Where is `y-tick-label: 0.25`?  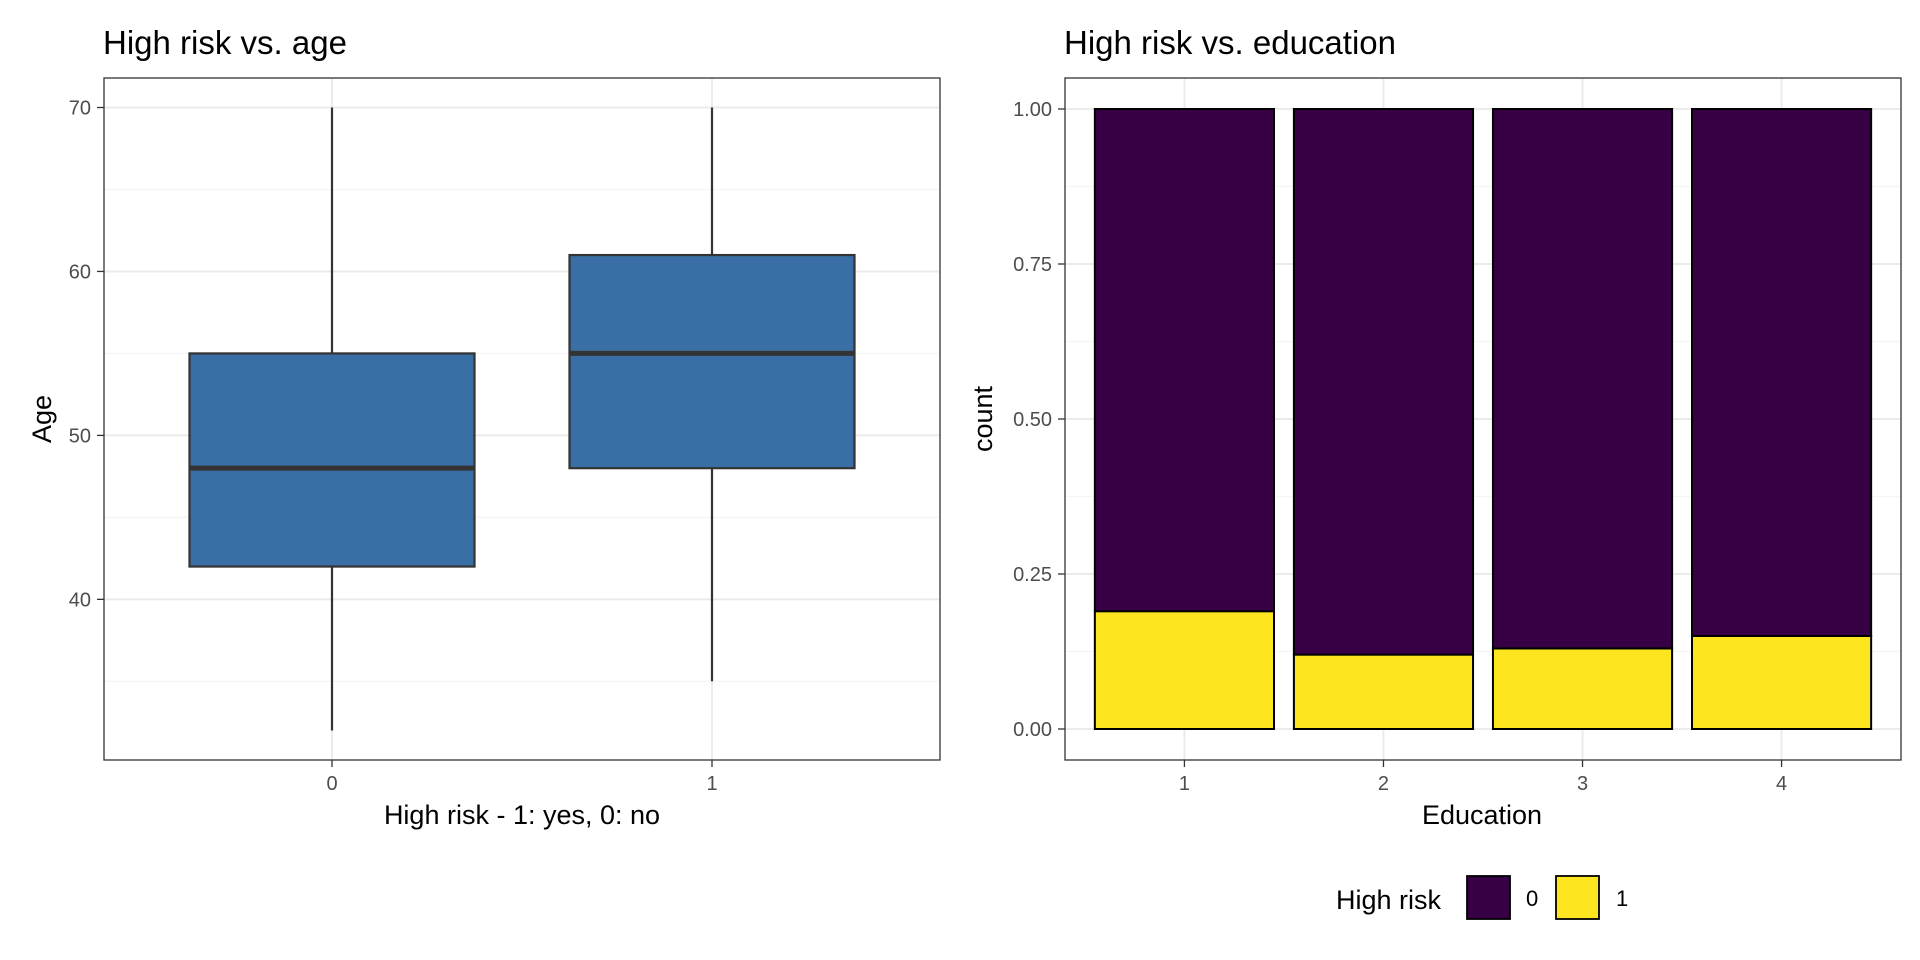
y-tick-label: 0.25 is located at coordinates (1032, 575).